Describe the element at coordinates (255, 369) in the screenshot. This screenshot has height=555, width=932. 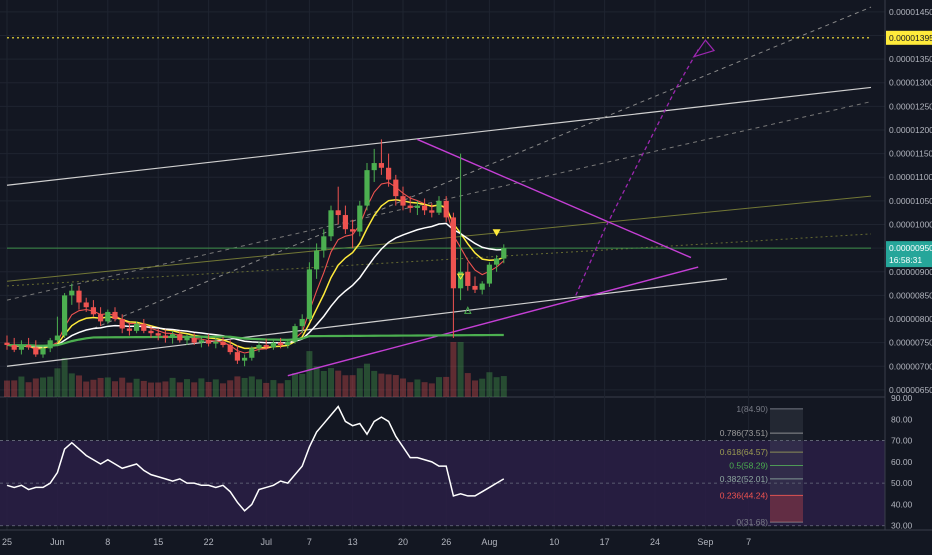
I see `volume-bars` at that location.